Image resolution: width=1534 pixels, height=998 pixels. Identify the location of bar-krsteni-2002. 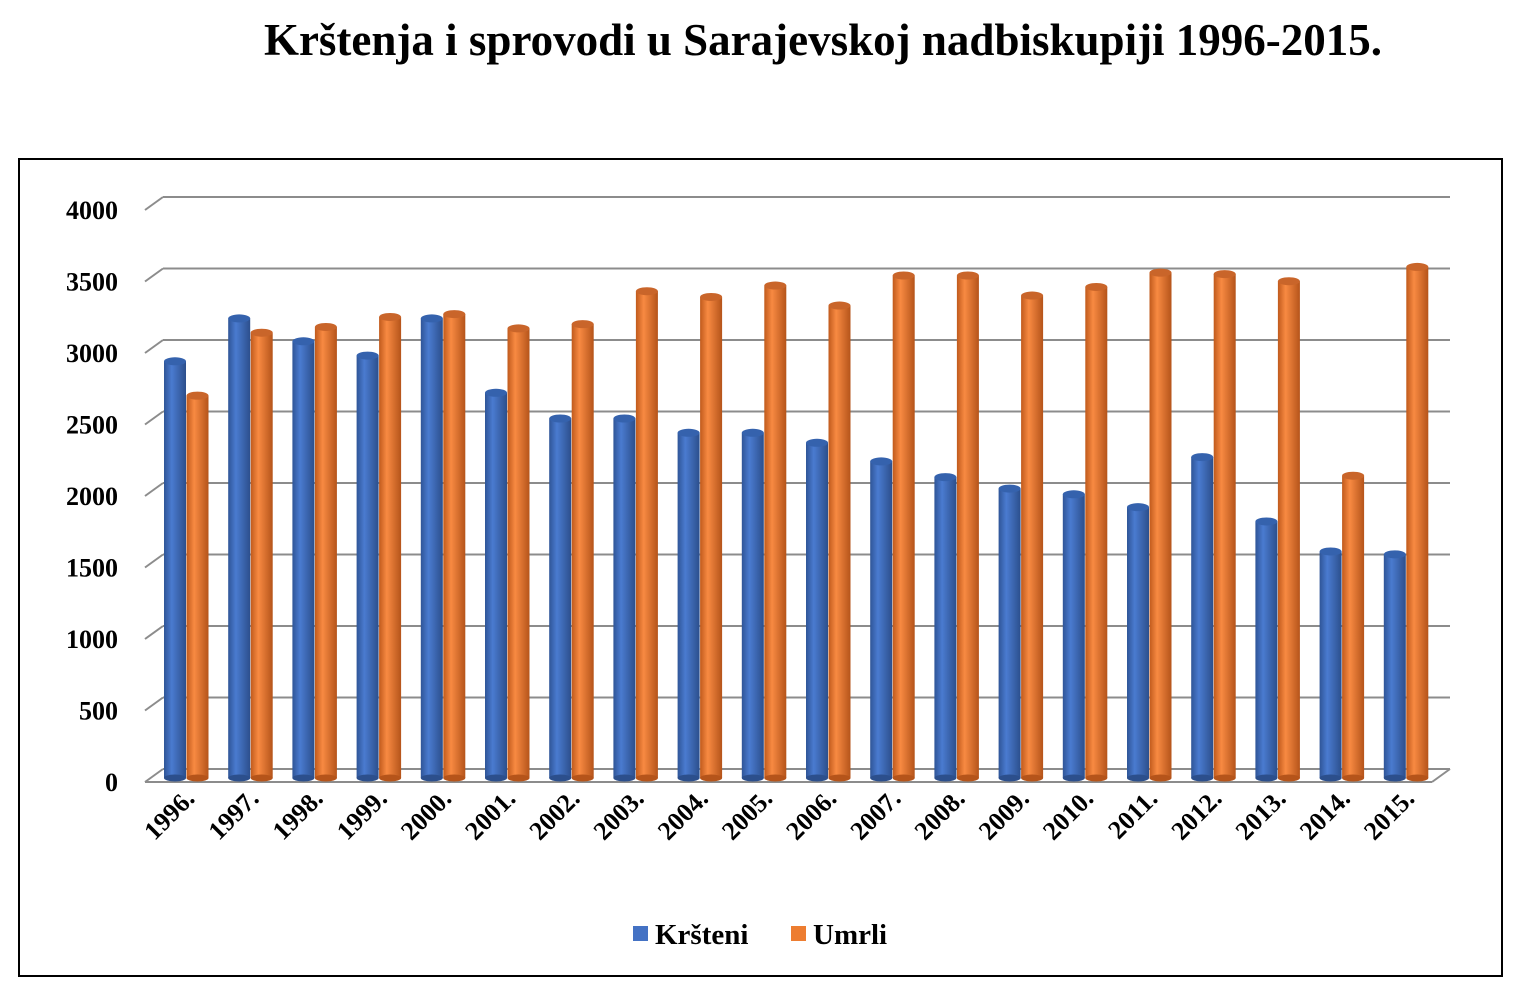
(560, 598).